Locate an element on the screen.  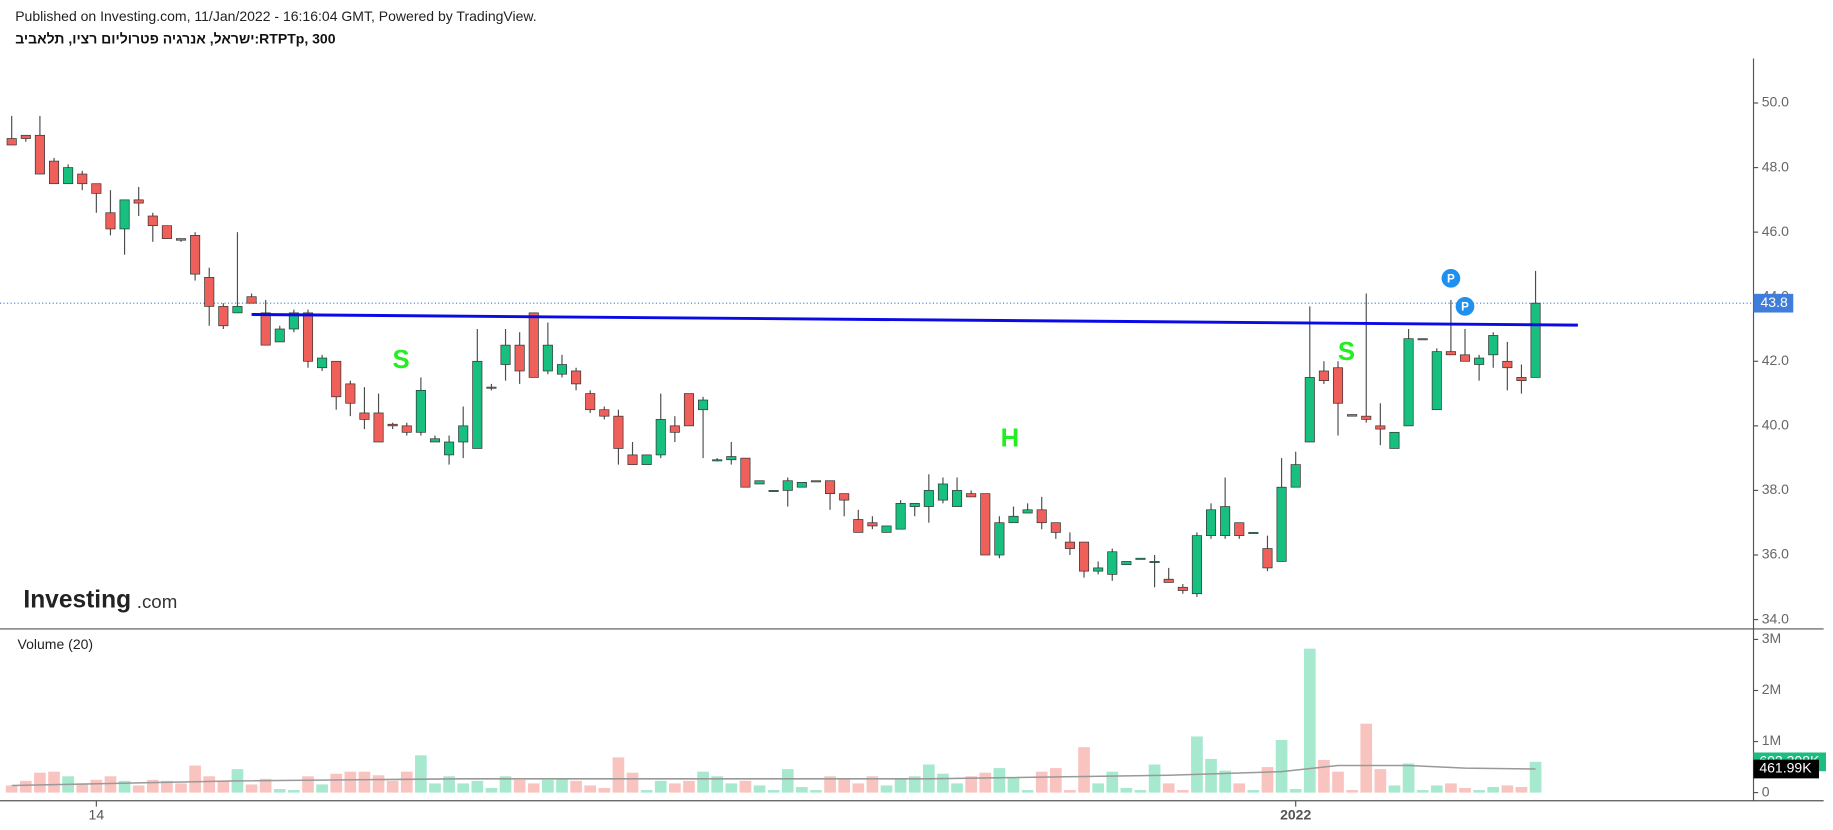
y-tick-label: 40.0 is located at coordinates (1775, 425).